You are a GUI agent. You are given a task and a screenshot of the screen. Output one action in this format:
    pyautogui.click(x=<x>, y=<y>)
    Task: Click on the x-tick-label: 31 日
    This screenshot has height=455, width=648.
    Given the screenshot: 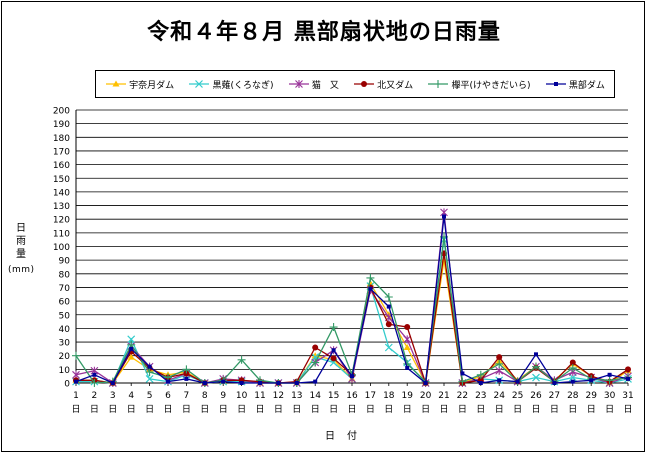 What is the action you would take?
    pyautogui.click(x=627, y=403)
    